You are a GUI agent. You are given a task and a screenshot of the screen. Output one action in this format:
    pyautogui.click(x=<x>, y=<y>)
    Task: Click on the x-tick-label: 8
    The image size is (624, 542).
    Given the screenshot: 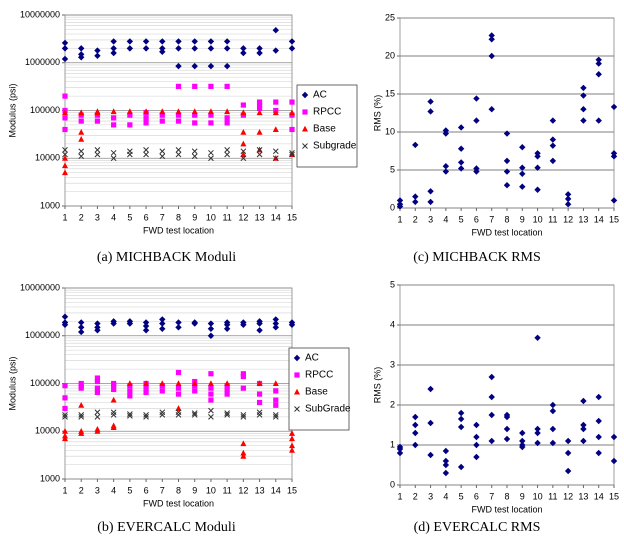 What is the action you would take?
    pyautogui.click(x=178, y=490)
    